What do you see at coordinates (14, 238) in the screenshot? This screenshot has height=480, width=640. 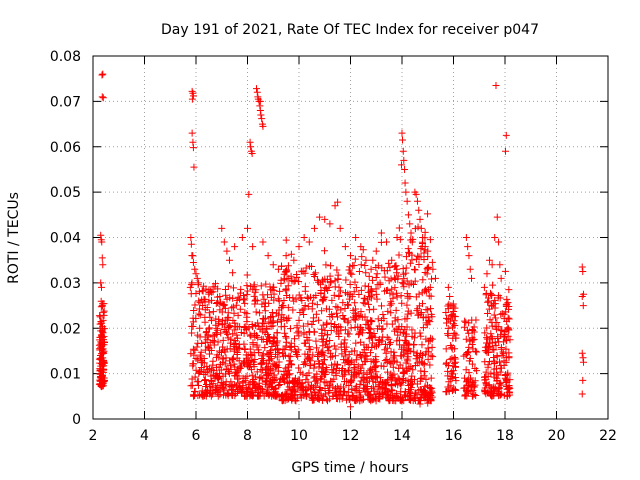 I see `y-axis-label: ROTI / TECUs` at bounding box center [14, 238].